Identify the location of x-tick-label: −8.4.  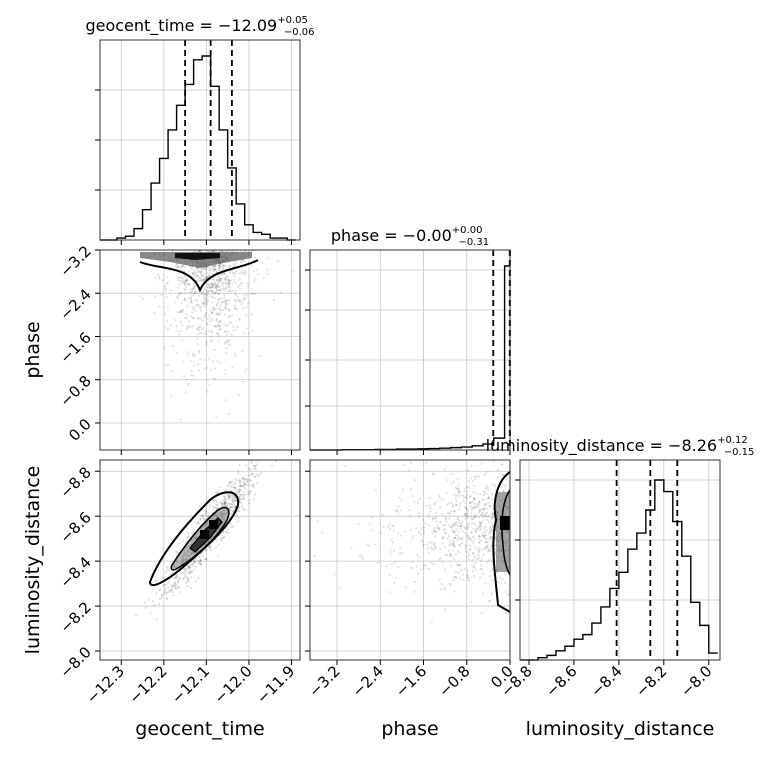
(606, 681).